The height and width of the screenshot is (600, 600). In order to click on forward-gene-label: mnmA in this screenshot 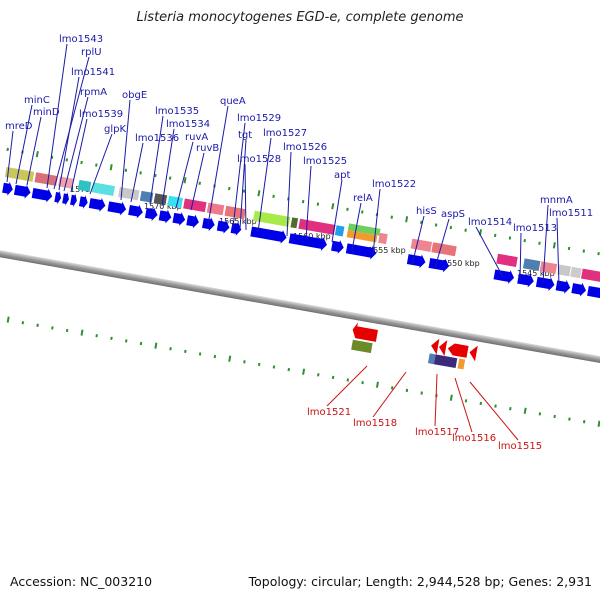, I will do `click(556, 200)`.